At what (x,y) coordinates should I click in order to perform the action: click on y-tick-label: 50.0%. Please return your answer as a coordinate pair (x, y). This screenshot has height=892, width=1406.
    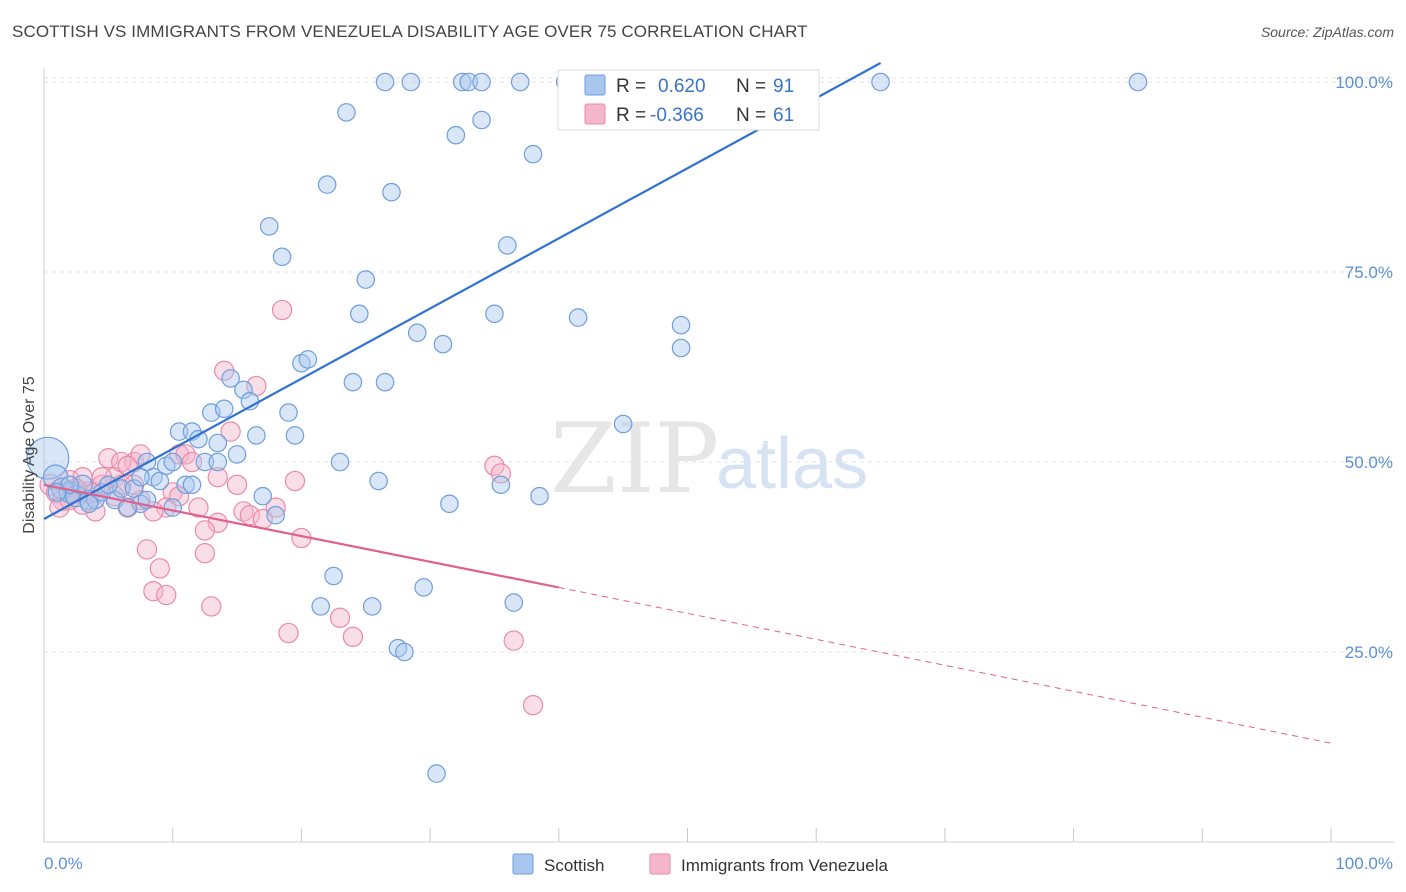
    Looking at the image, I should click on (1369, 462).